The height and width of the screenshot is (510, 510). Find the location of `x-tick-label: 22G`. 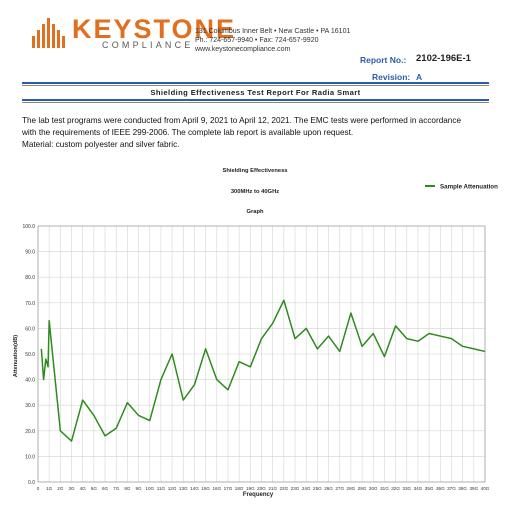

x-tick-label: 22G is located at coordinates (284, 488).